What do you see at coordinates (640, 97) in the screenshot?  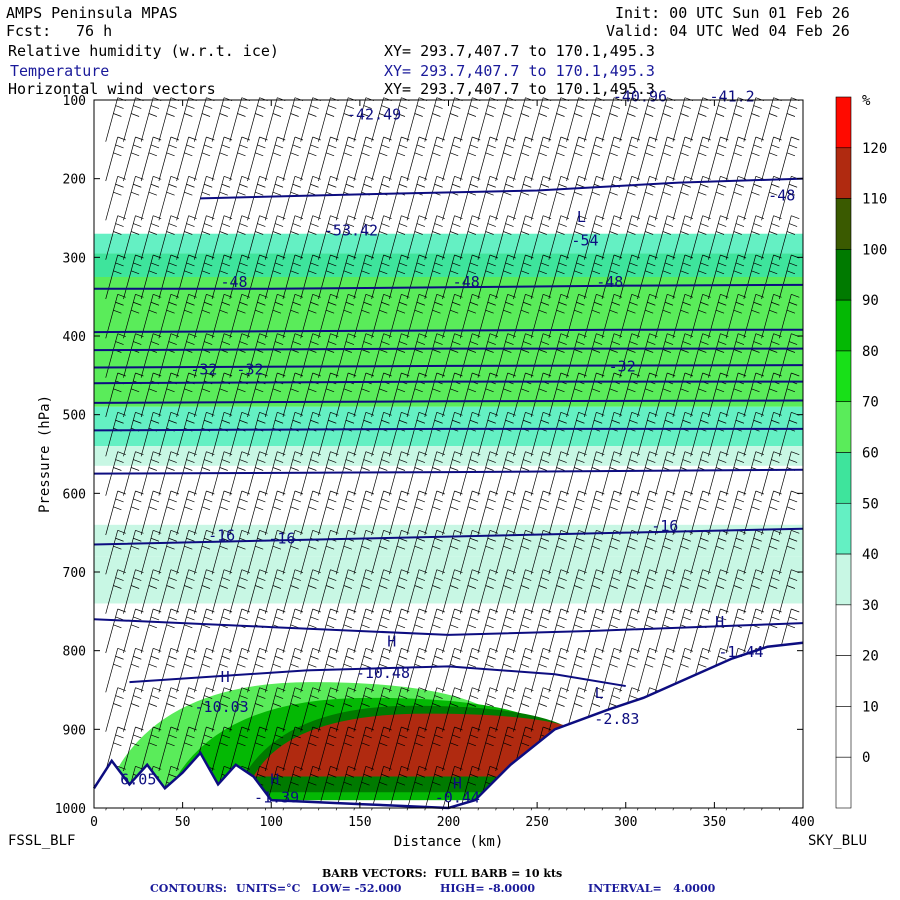 I see `contour-label: -40.96` at bounding box center [640, 97].